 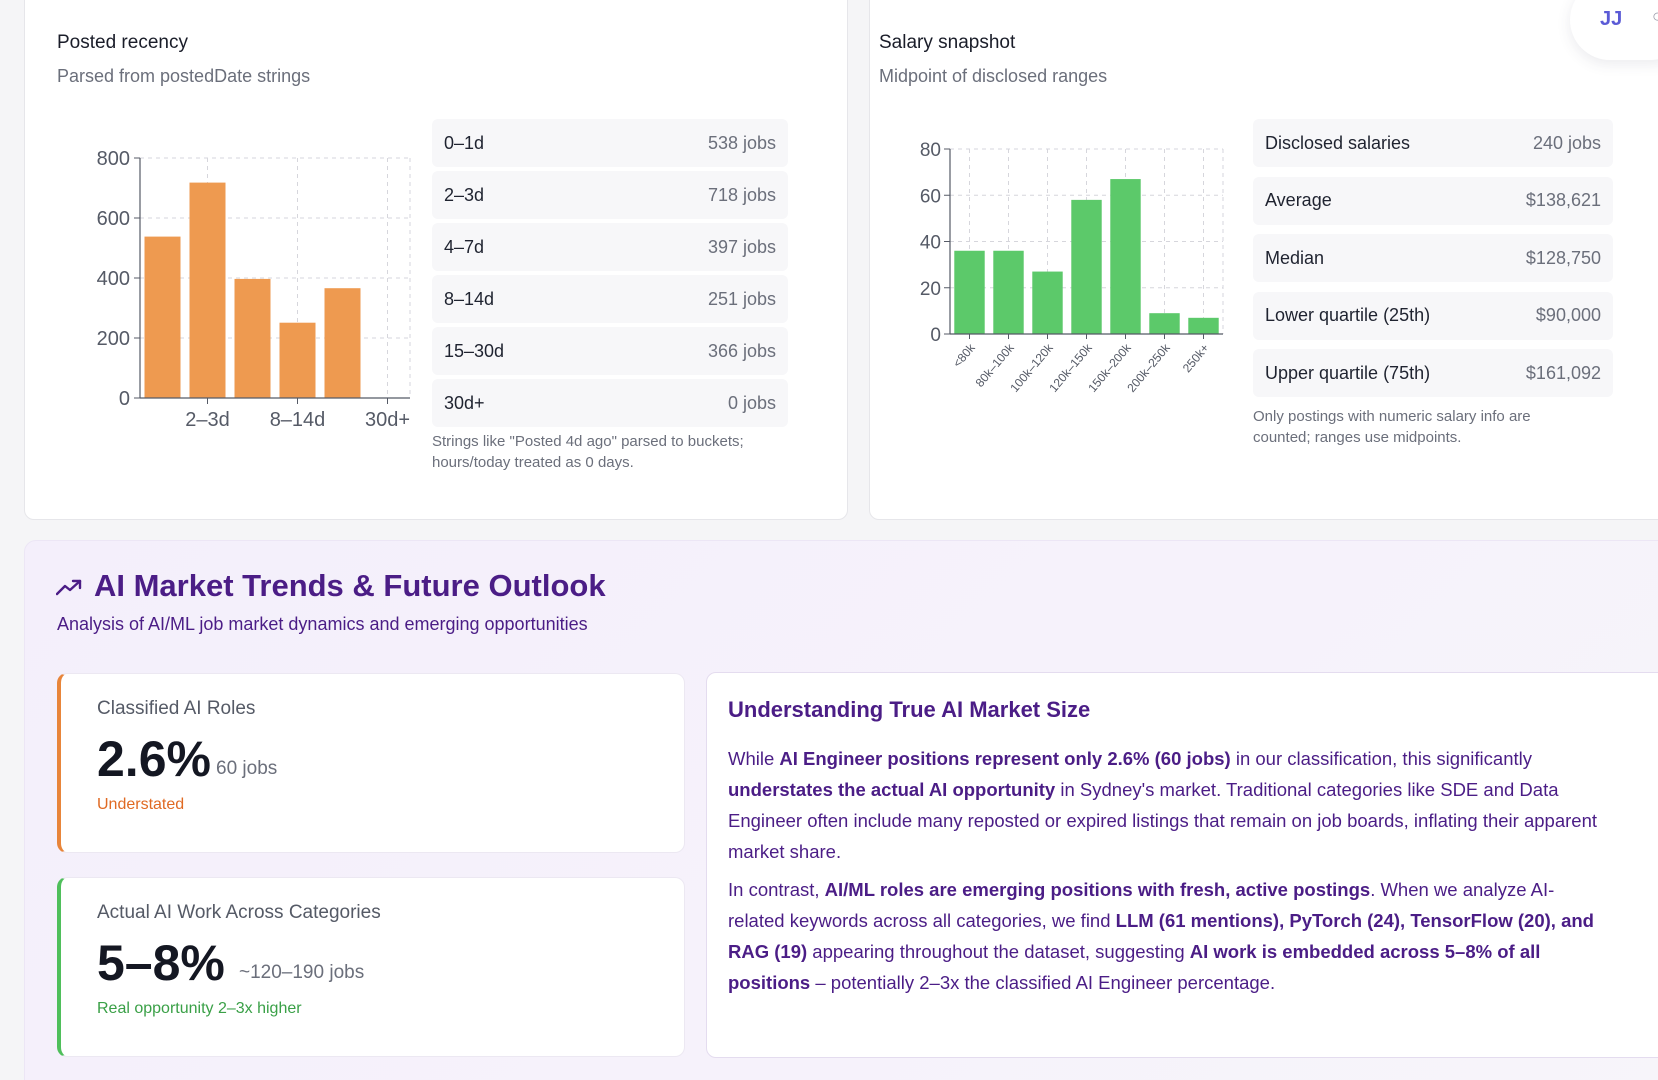 I want to click on user-menu, so click(x=1614, y=30).